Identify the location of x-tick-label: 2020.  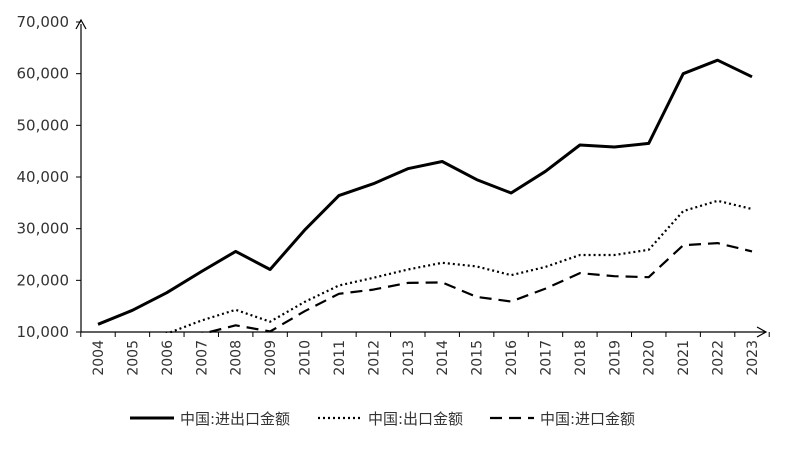
(650, 358).